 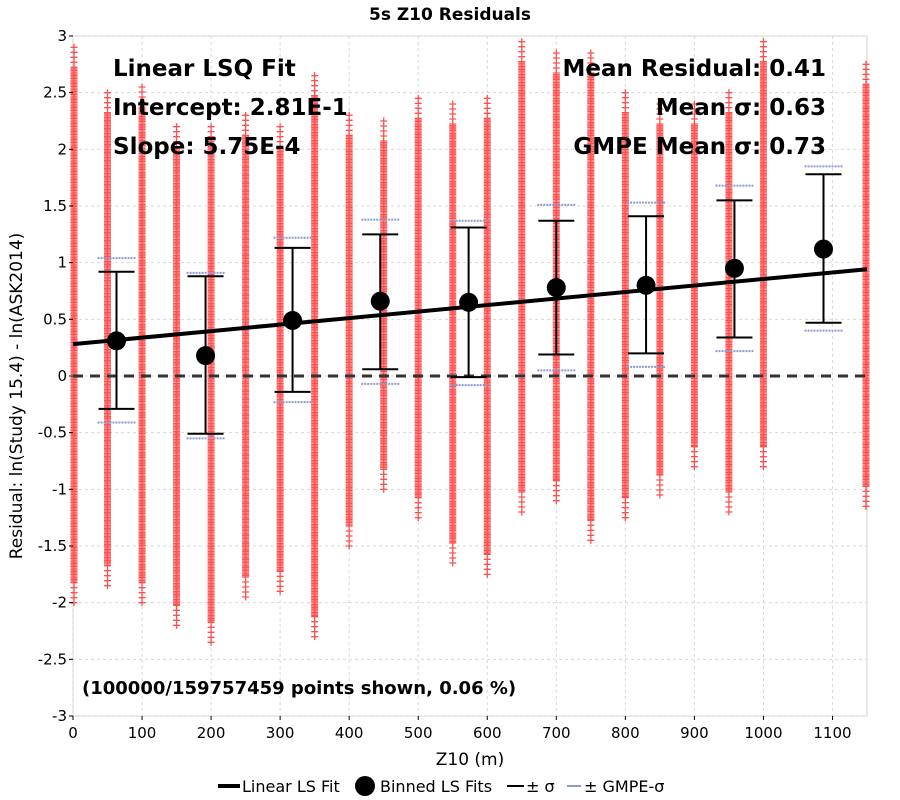 What do you see at coordinates (52, 546) in the screenshot?
I see `y-tick-label: -1.5` at bounding box center [52, 546].